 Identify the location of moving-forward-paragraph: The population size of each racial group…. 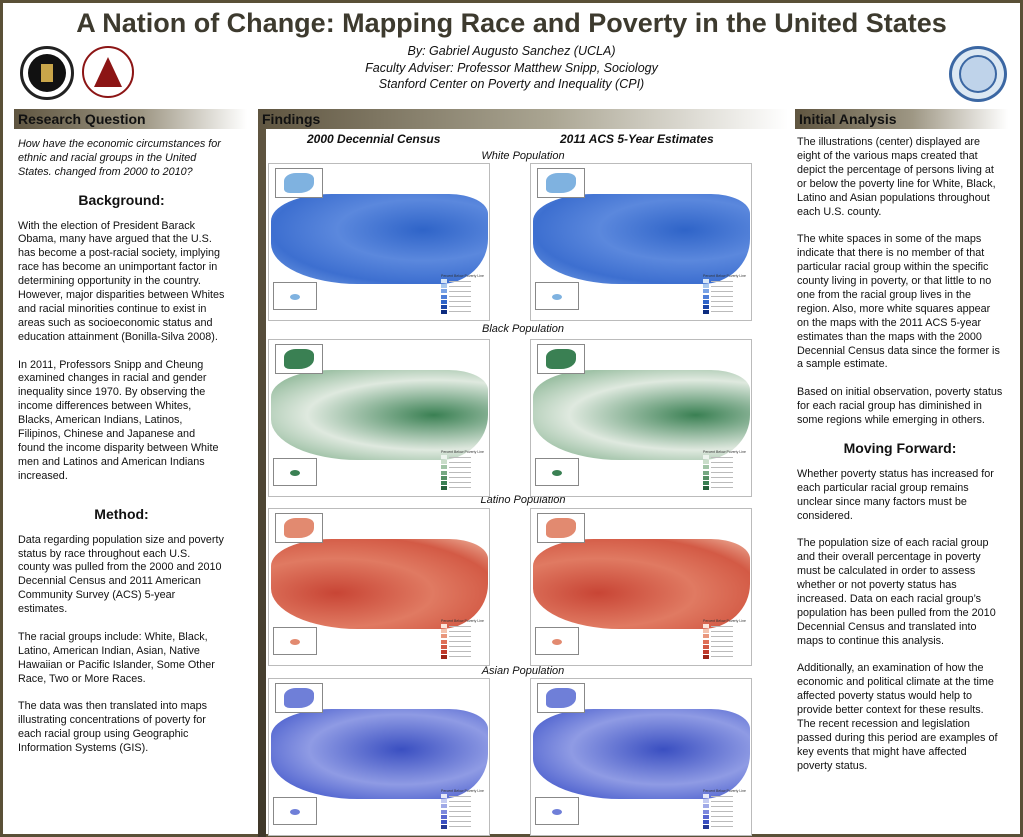
(896, 592).